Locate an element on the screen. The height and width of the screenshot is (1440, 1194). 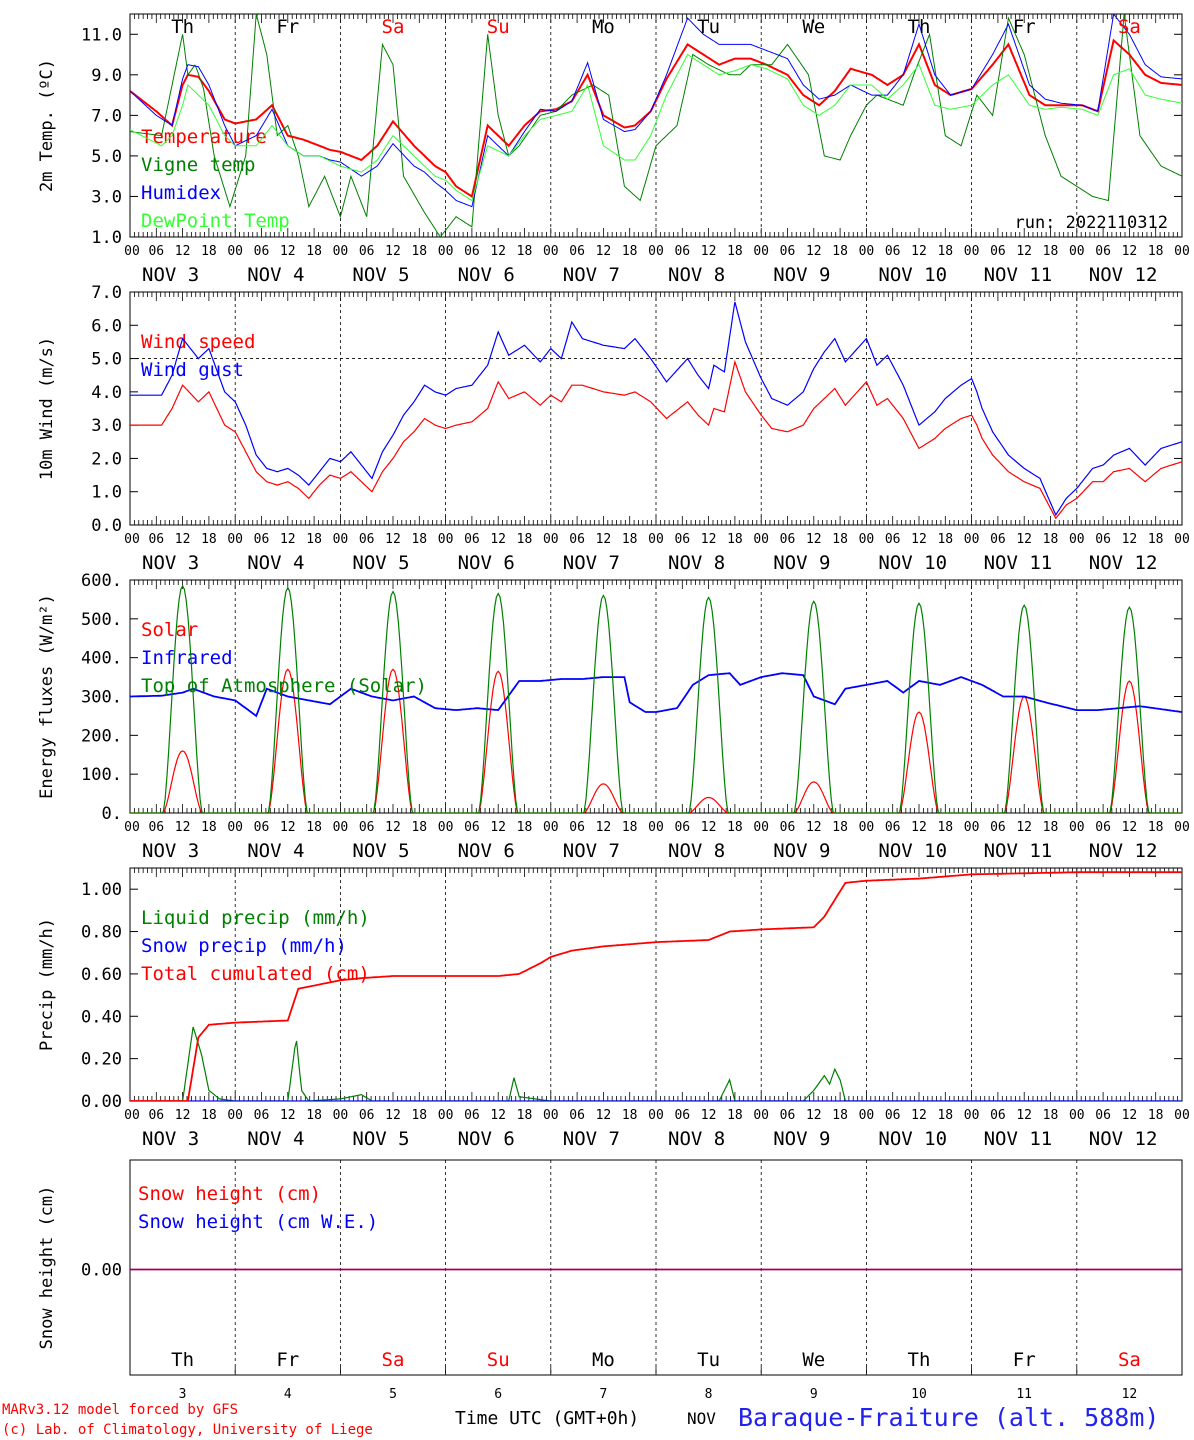
day-number: 7 is located at coordinates (603, 1394).